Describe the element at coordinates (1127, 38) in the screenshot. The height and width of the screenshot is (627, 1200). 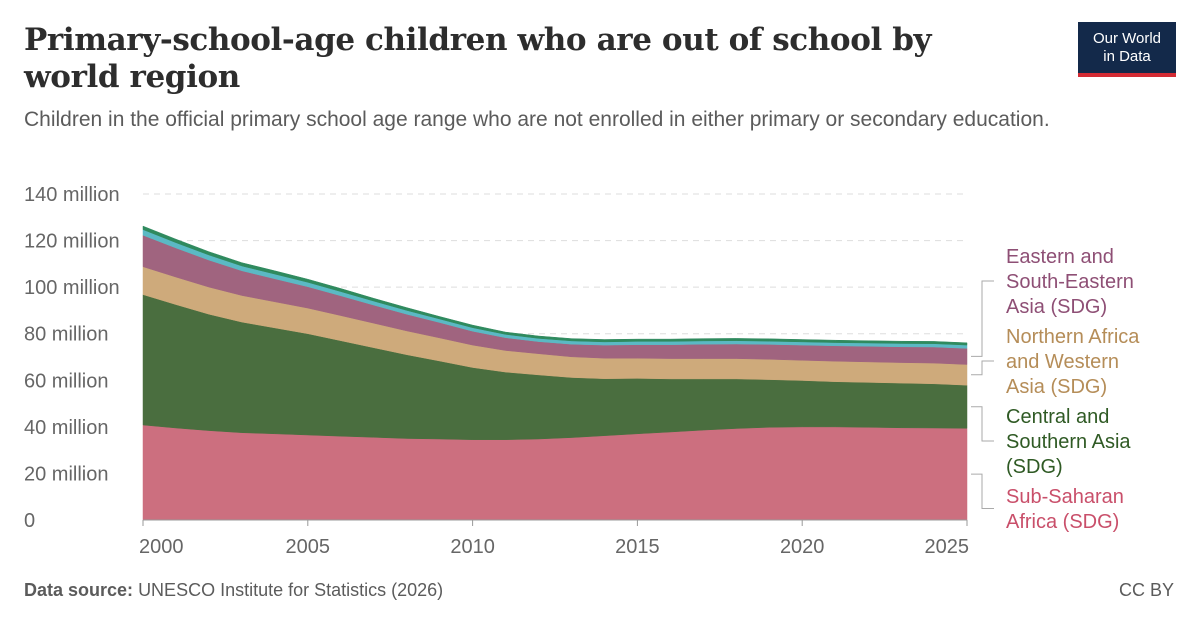
I see `logo-line-1: Our World` at that location.